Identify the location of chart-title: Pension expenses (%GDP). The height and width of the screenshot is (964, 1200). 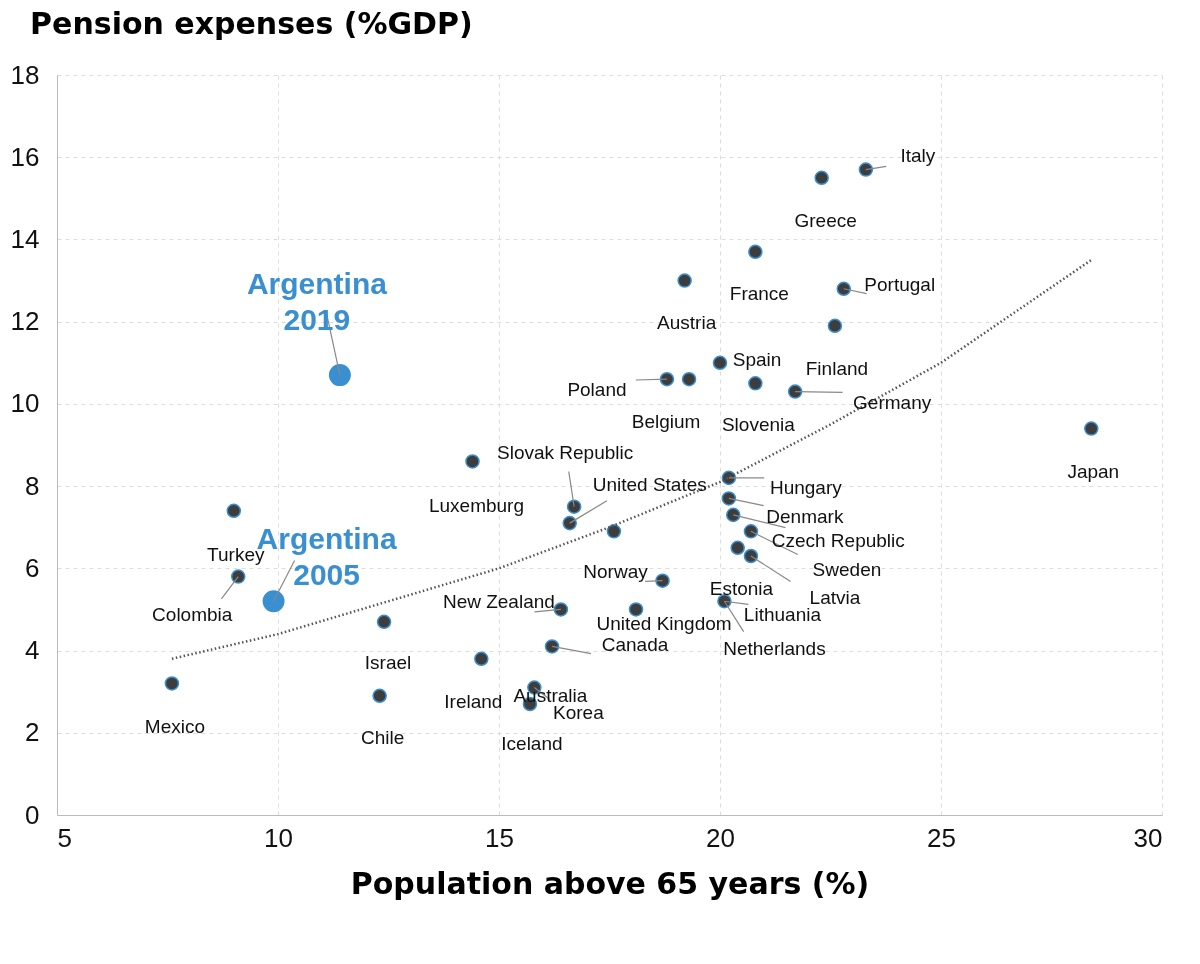
(251, 23).